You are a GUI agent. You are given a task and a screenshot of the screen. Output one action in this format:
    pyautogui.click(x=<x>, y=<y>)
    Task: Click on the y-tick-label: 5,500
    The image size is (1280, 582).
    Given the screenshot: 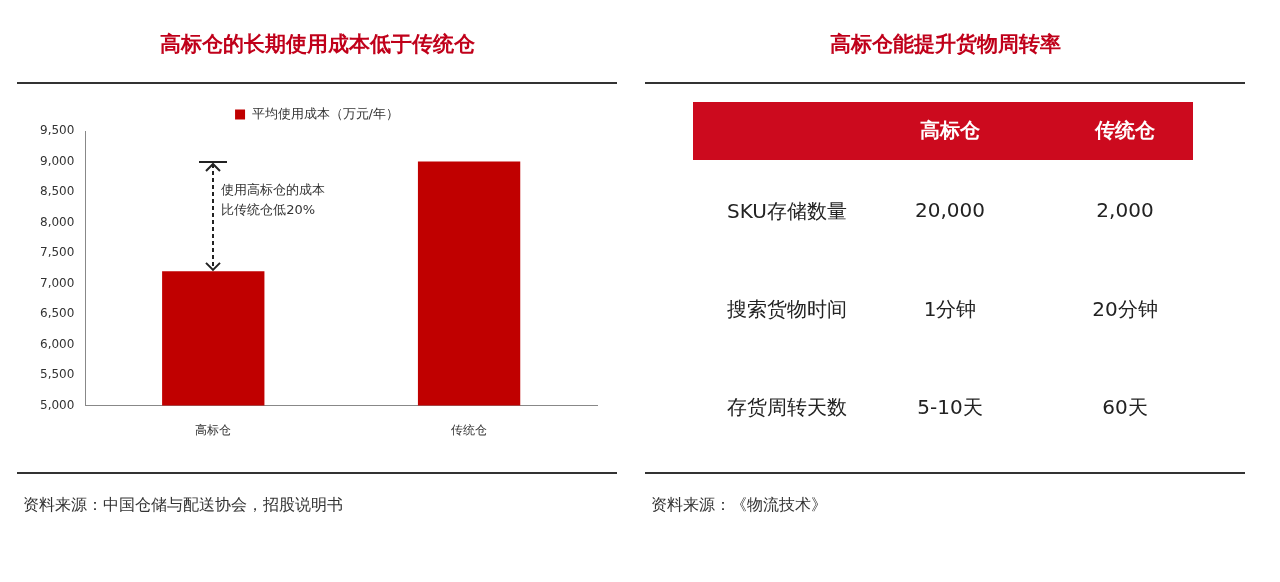 What is the action you would take?
    pyautogui.click(x=57, y=374)
    